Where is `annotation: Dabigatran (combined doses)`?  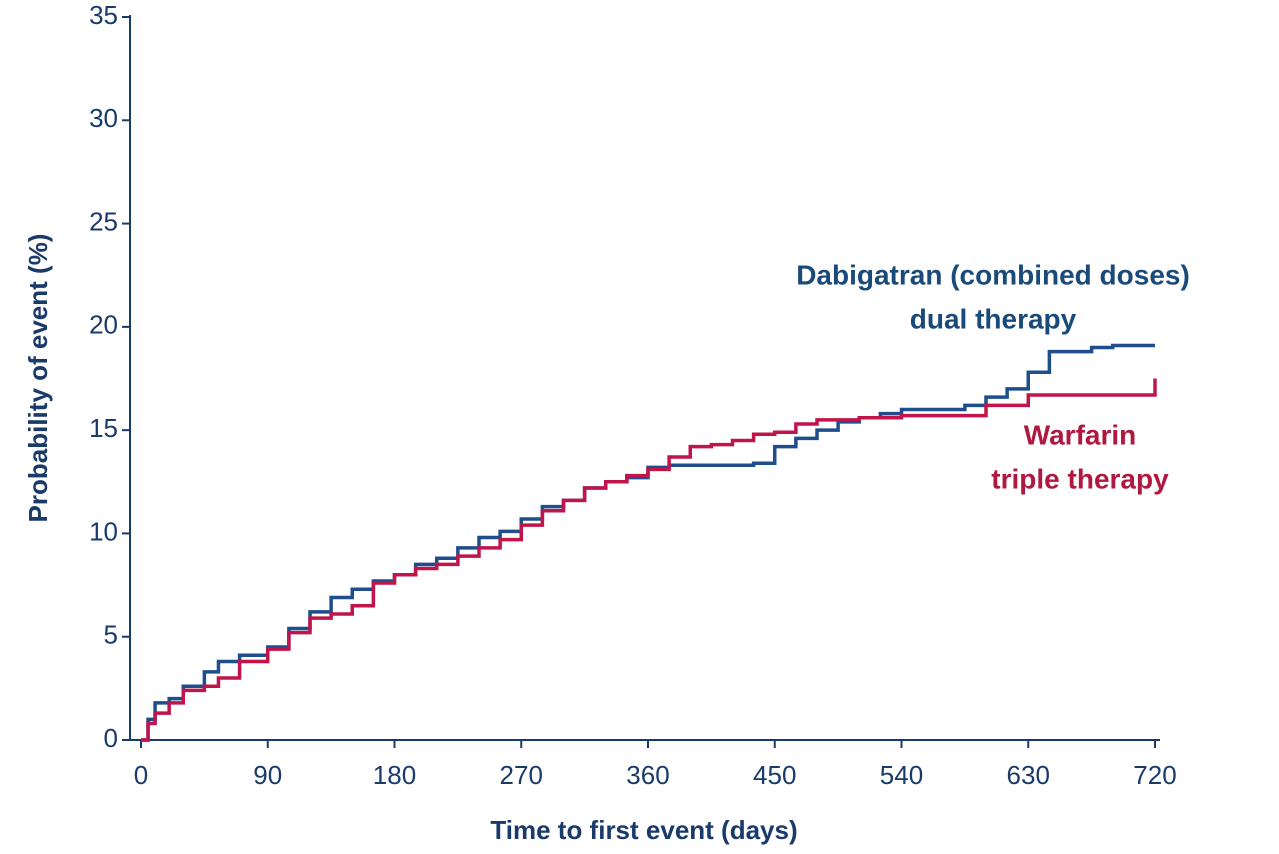
annotation: Dabigatran (combined doses) is located at coordinates (993, 274).